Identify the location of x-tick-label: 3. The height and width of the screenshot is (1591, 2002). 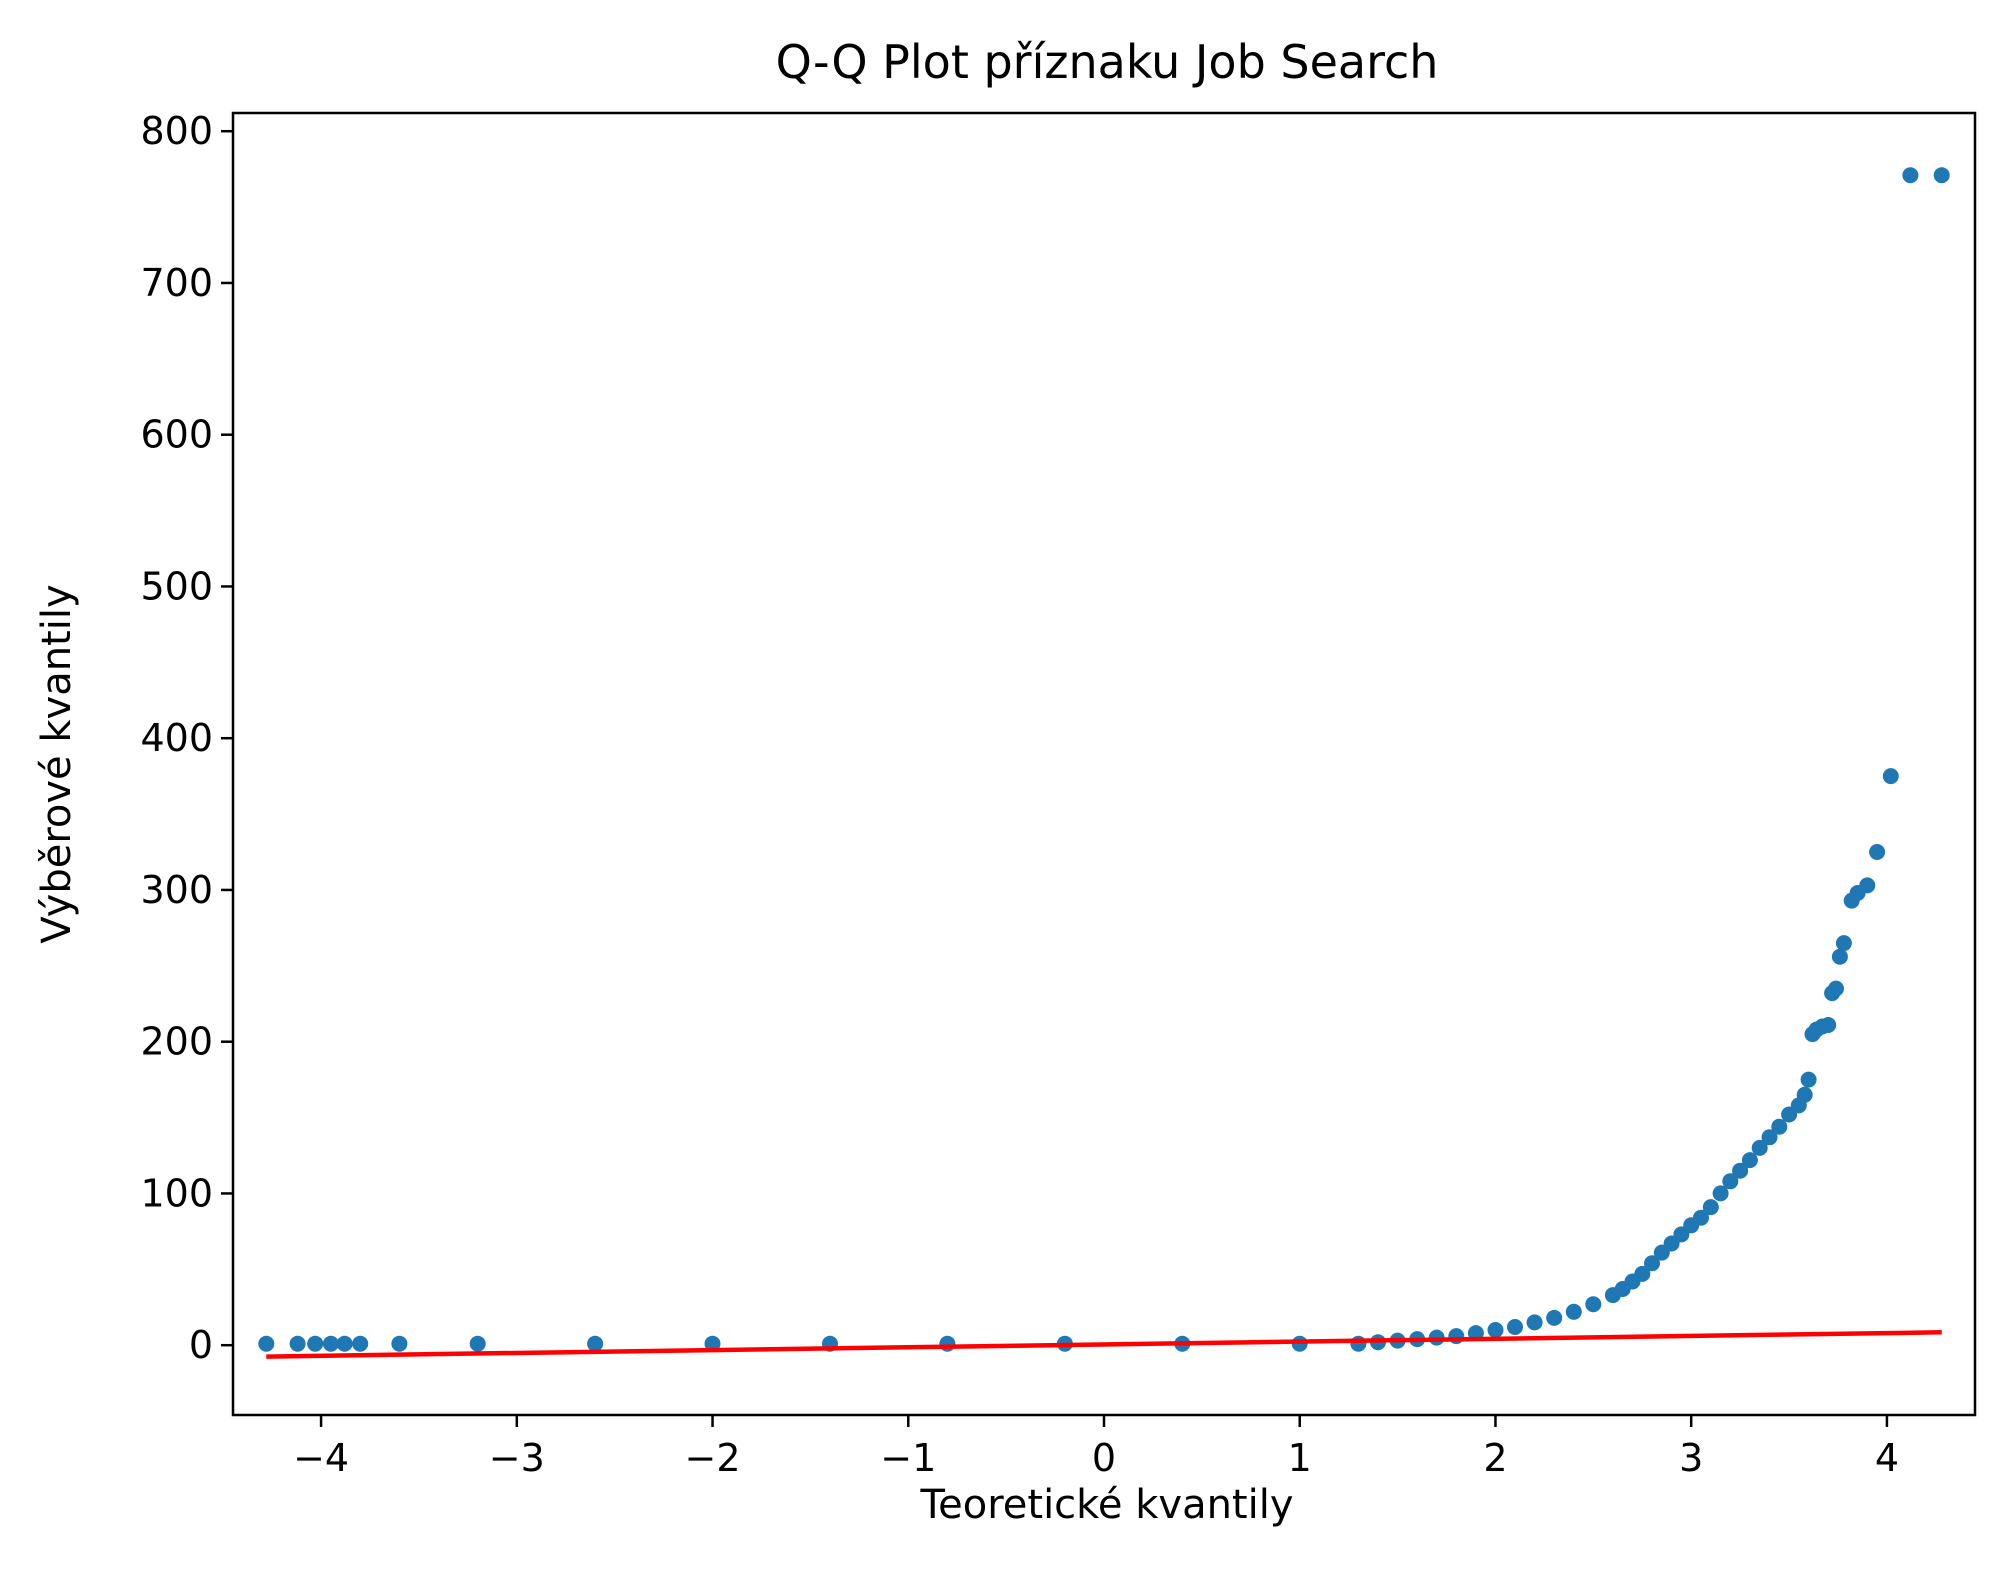
(1691, 1458).